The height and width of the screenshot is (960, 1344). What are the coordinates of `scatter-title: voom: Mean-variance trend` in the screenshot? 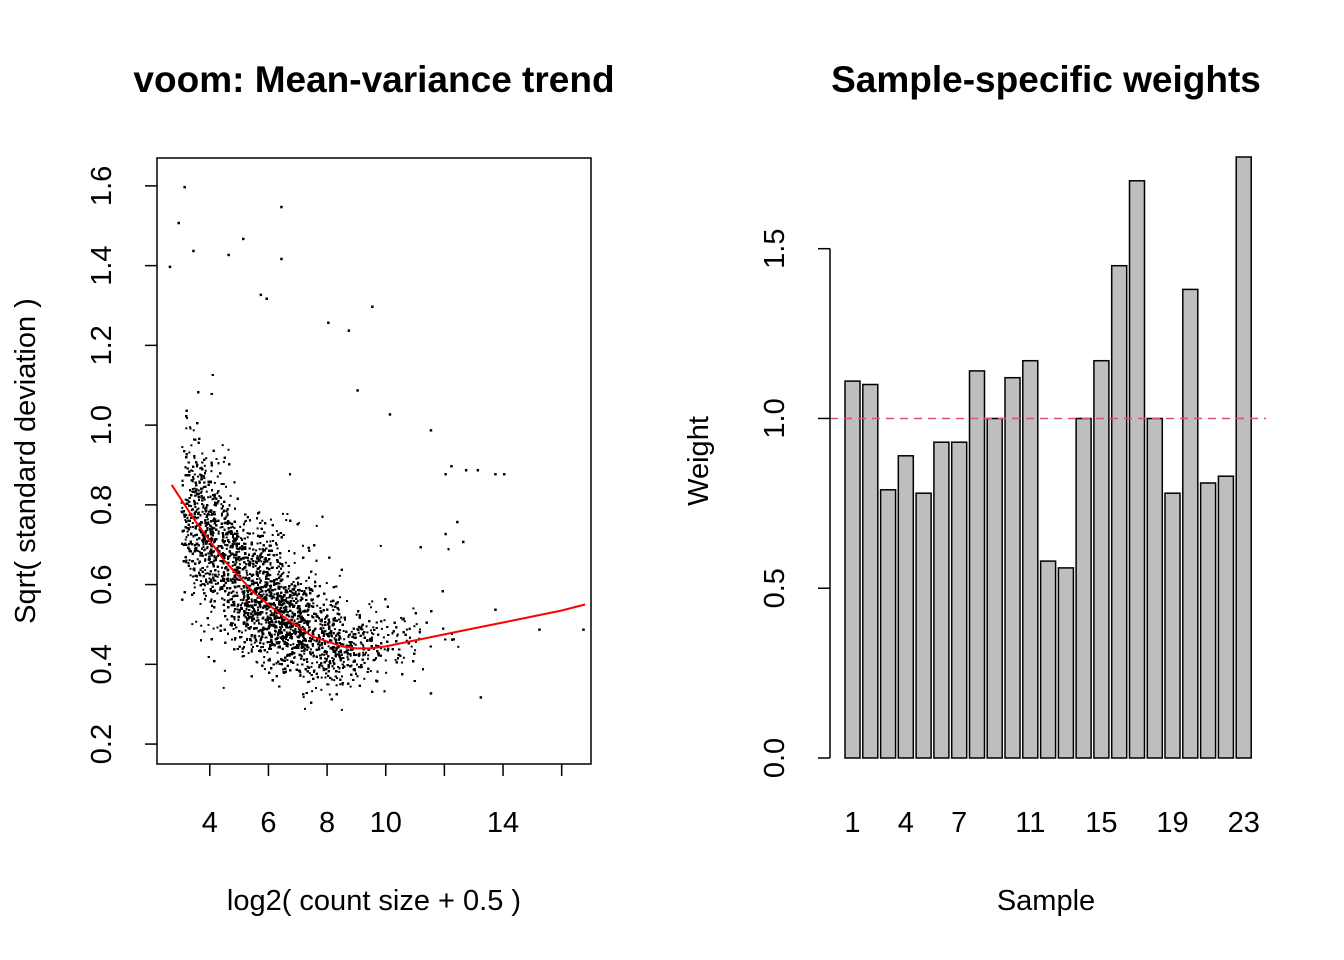 It's located at (373, 79).